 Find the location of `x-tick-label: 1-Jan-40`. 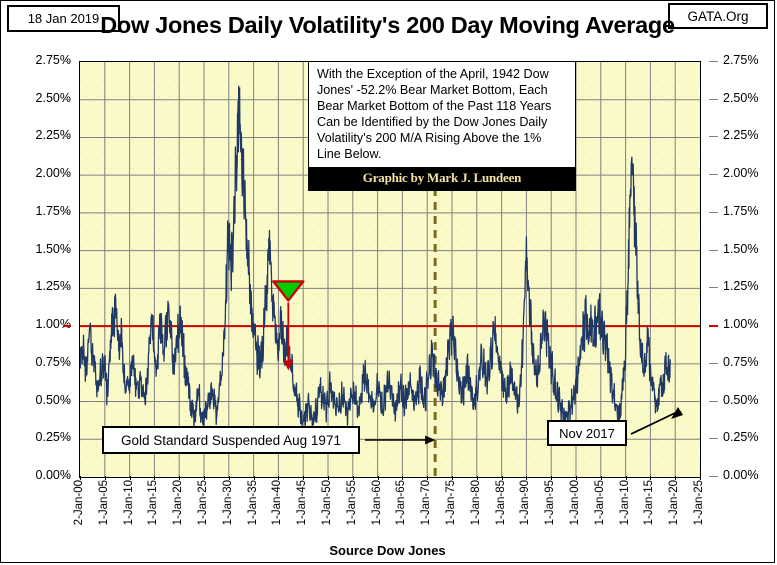

x-tick-label: 1-Jan-40 is located at coordinates (277, 503).